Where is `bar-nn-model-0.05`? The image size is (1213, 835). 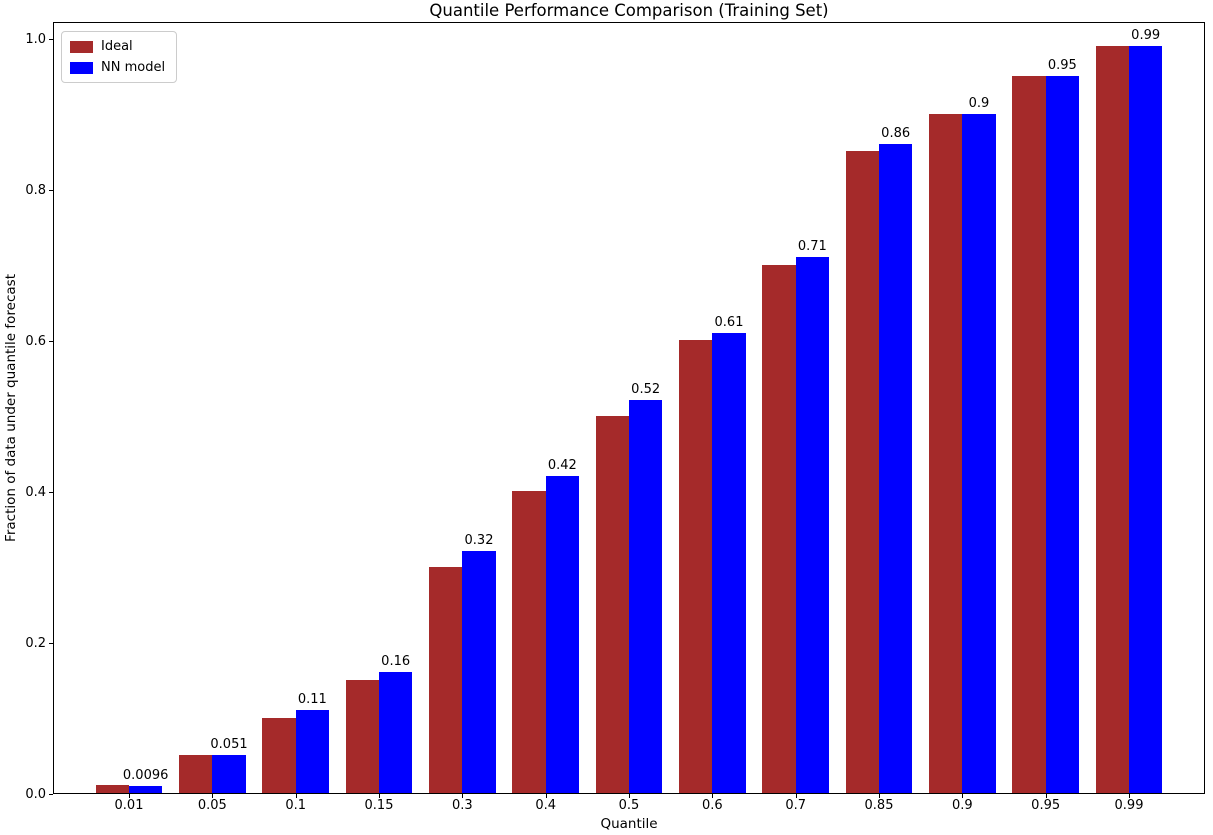 bar-nn-model-0.05 is located at coordinates (229, 773).